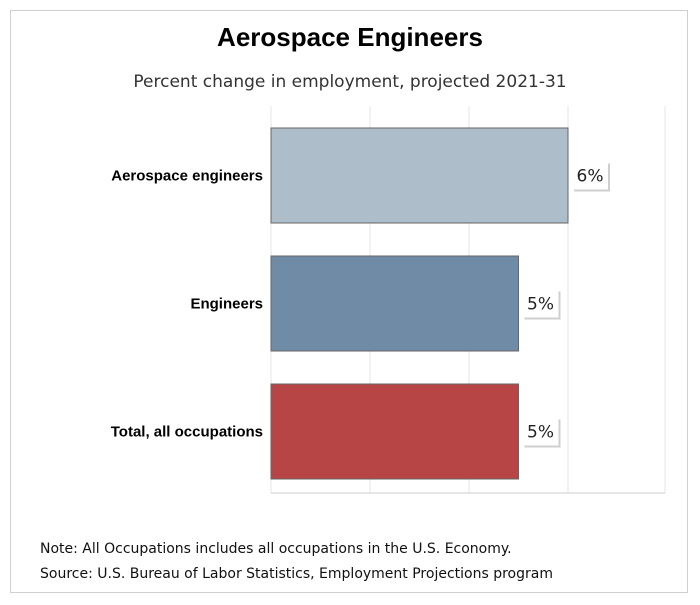 The height and width of the screenshot is (605, 700). I want to click on value-label: 6%, so click(590, 177).